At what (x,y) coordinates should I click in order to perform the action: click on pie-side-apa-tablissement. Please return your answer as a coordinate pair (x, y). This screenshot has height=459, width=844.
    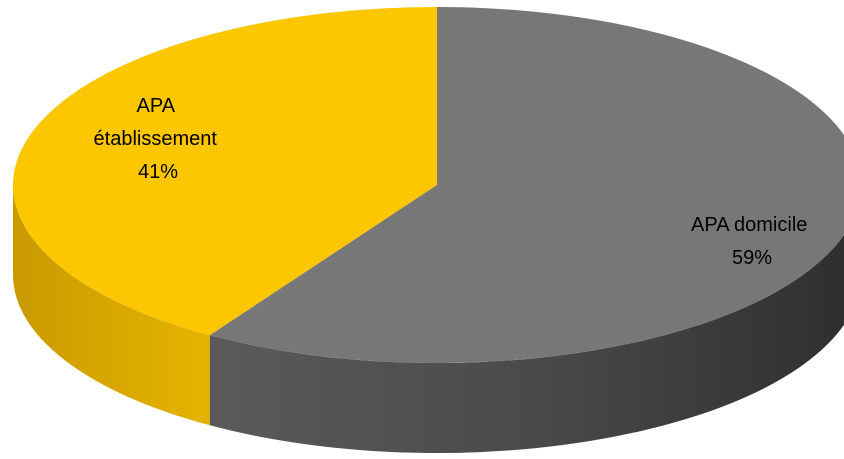
    Looking at the image, I should click on (111, 305).